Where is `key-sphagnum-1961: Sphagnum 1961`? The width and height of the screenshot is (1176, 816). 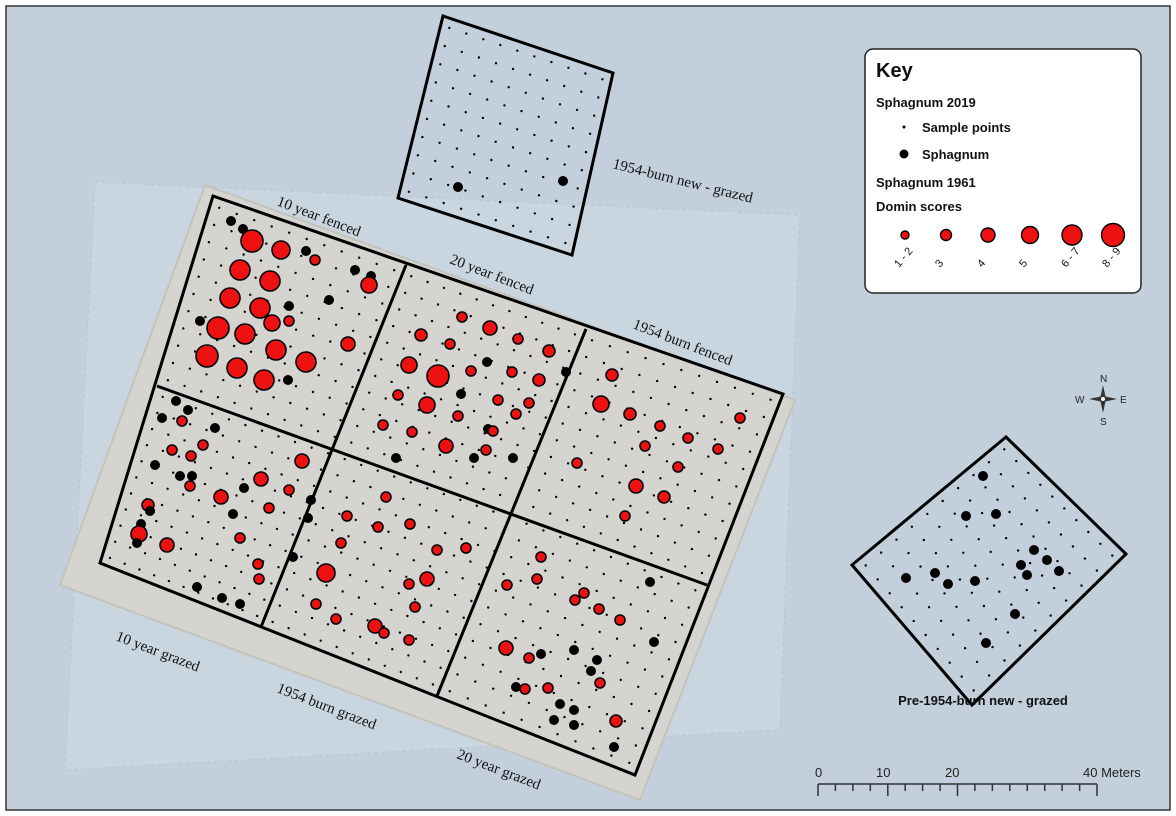
key-sphagnum-1961: Sphagnum 1961 is located at coordinates (926, 182).